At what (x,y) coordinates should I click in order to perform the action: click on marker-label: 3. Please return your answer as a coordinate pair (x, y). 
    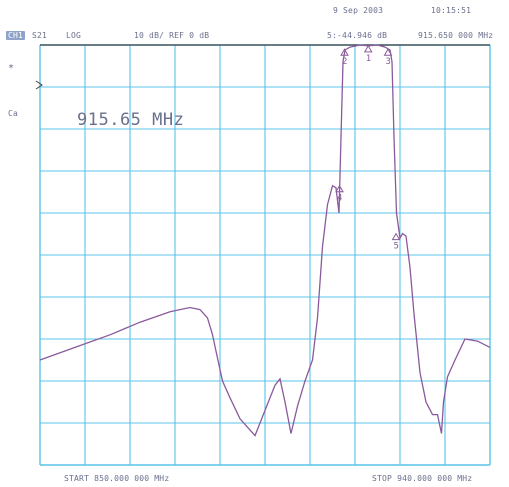
    Looking at the image, I should click on (388, 62).